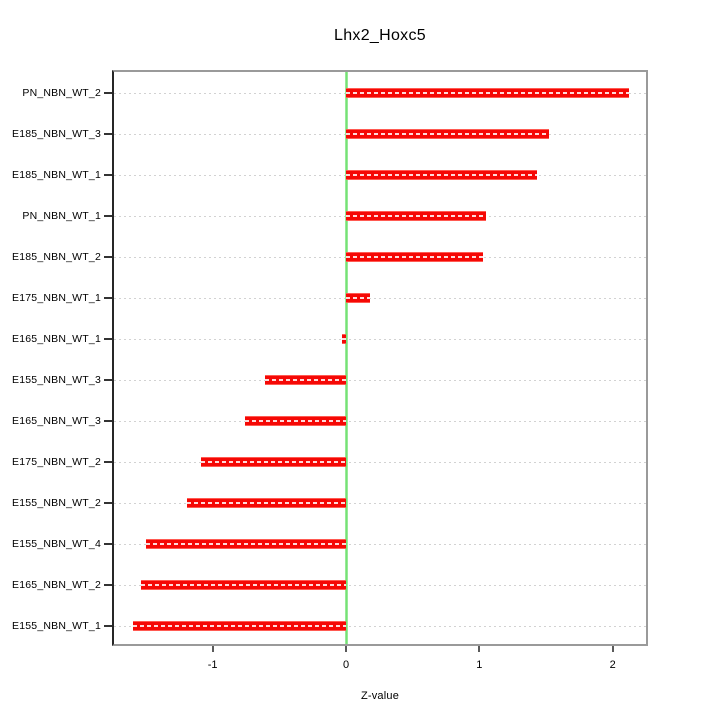 The height and width of the screenshot is (720, 720). Describe the element at coordinates (61, 93) in the screenshot. I see `category-label: PN_NBN_WT_2` at that location.